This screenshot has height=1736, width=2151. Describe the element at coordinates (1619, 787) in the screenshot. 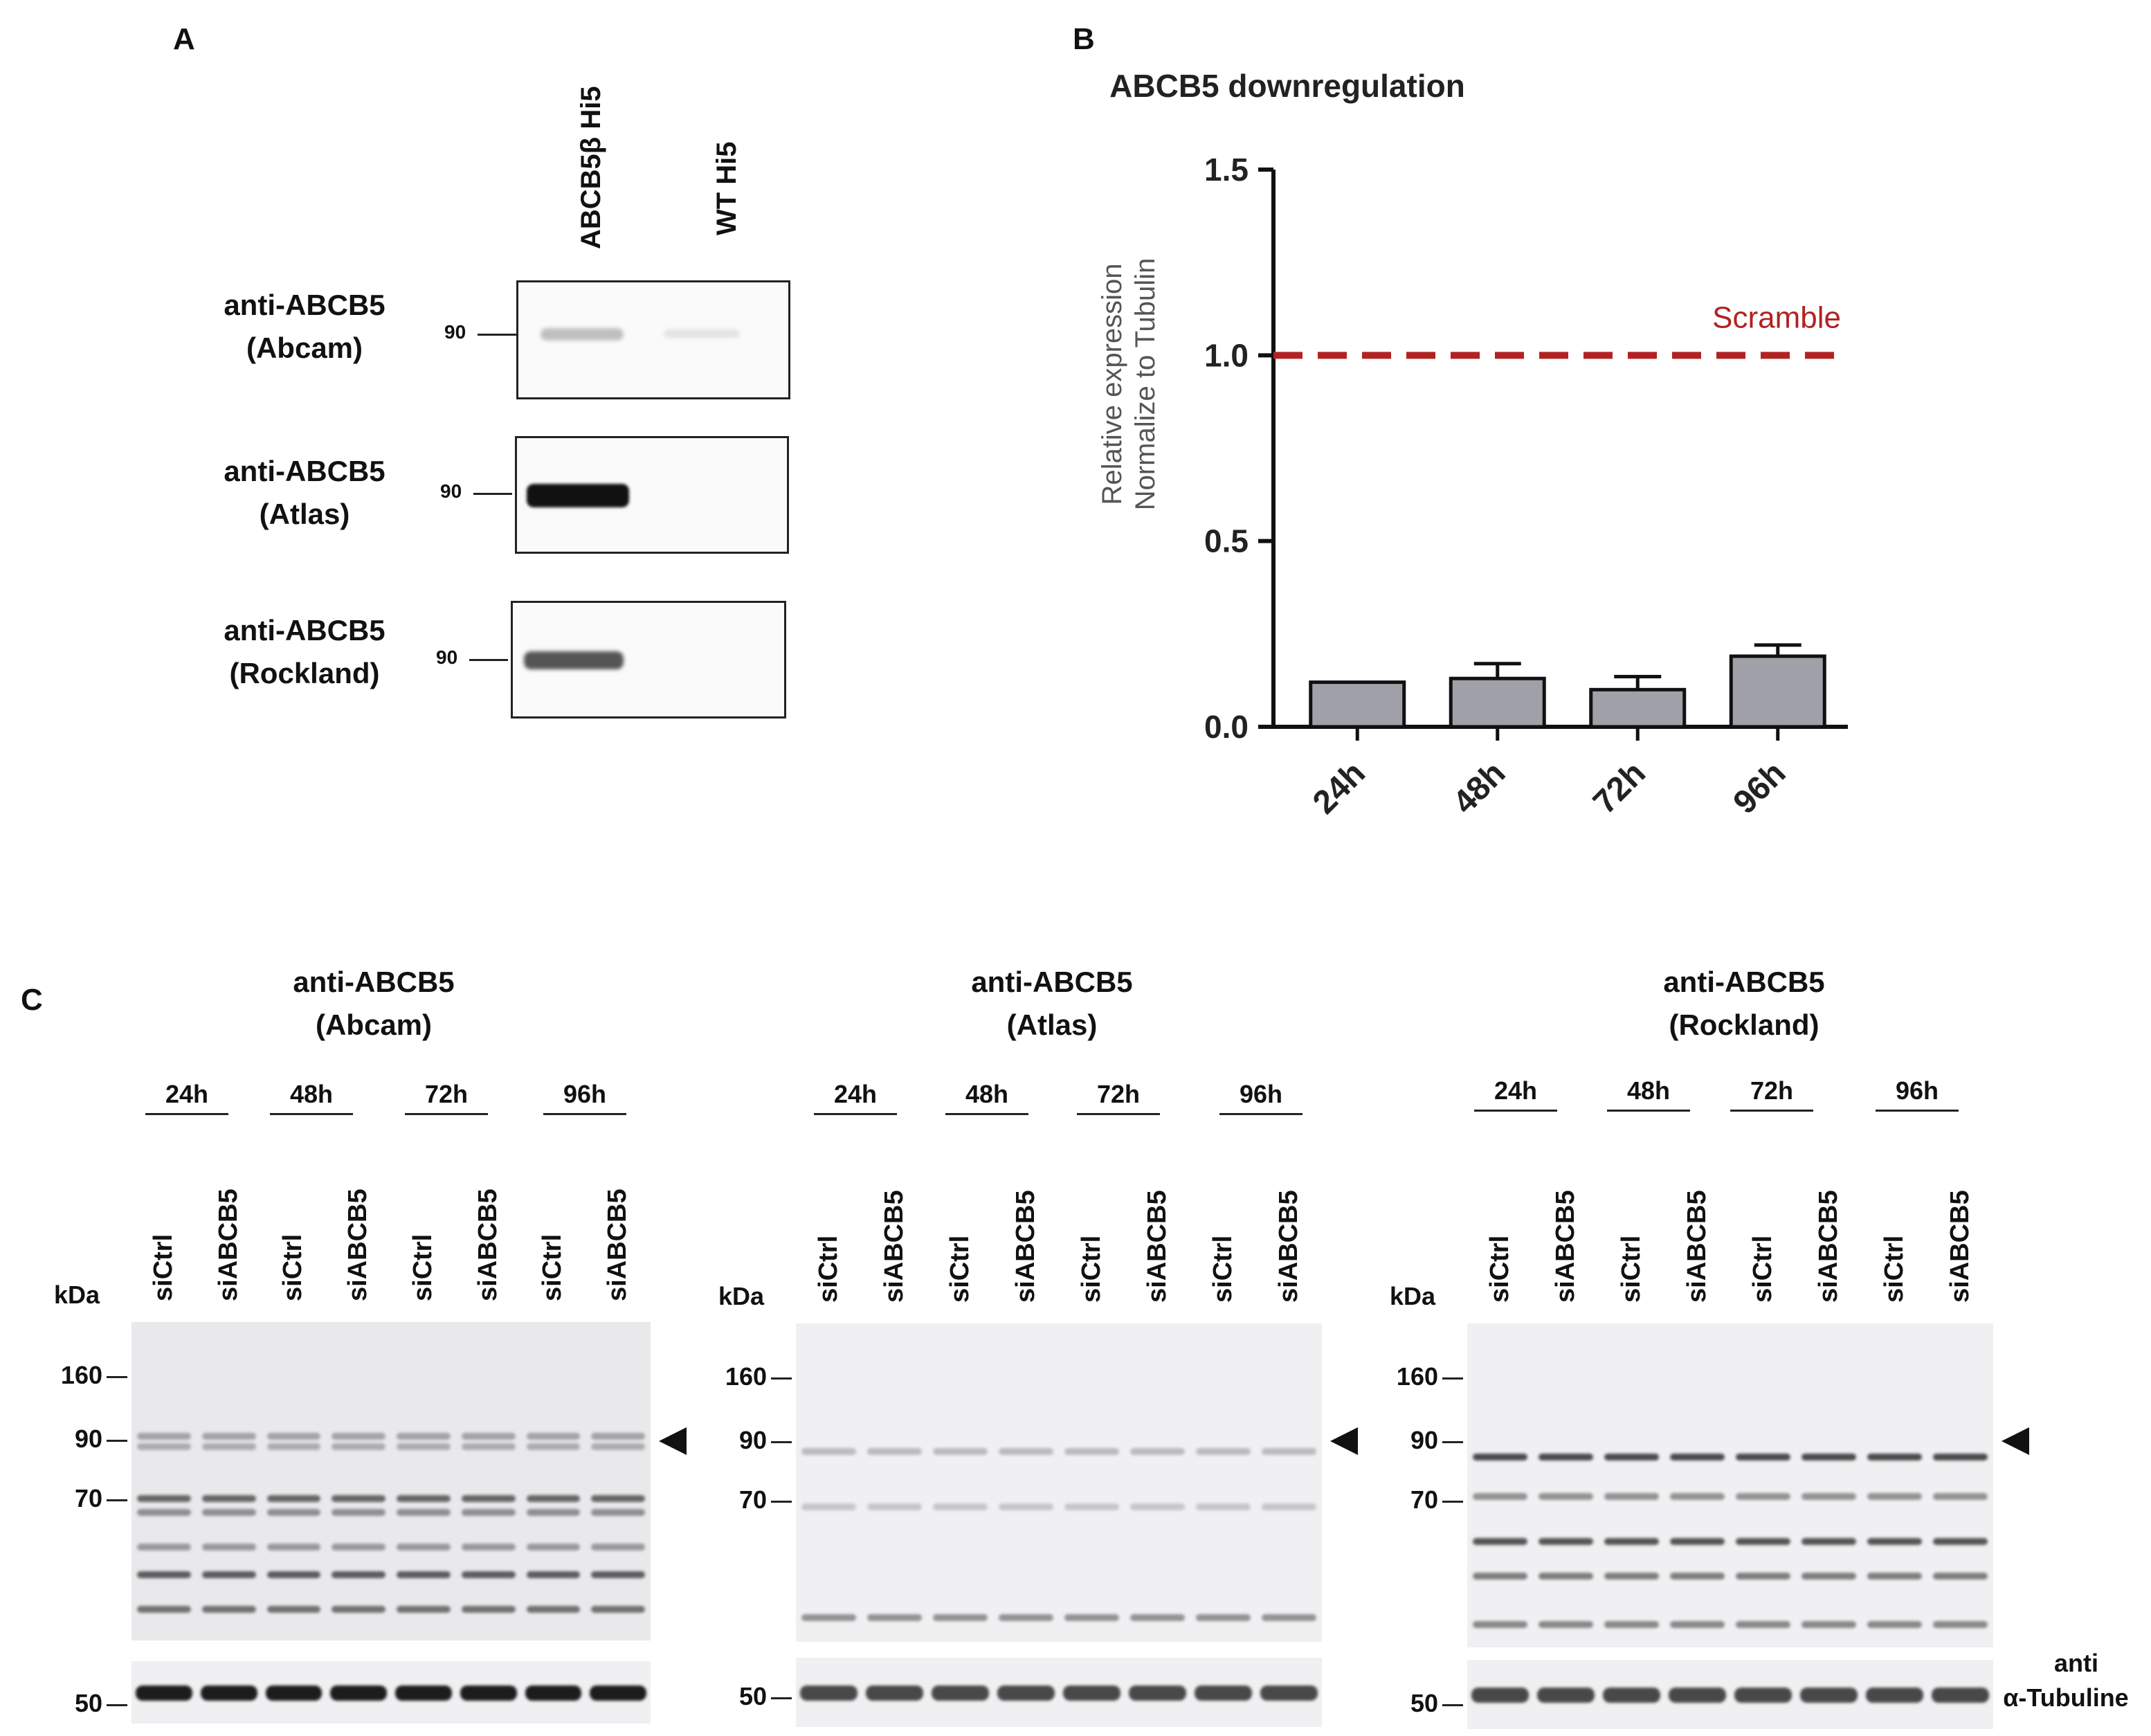

I see `x-tick-label: 72h` at that location.